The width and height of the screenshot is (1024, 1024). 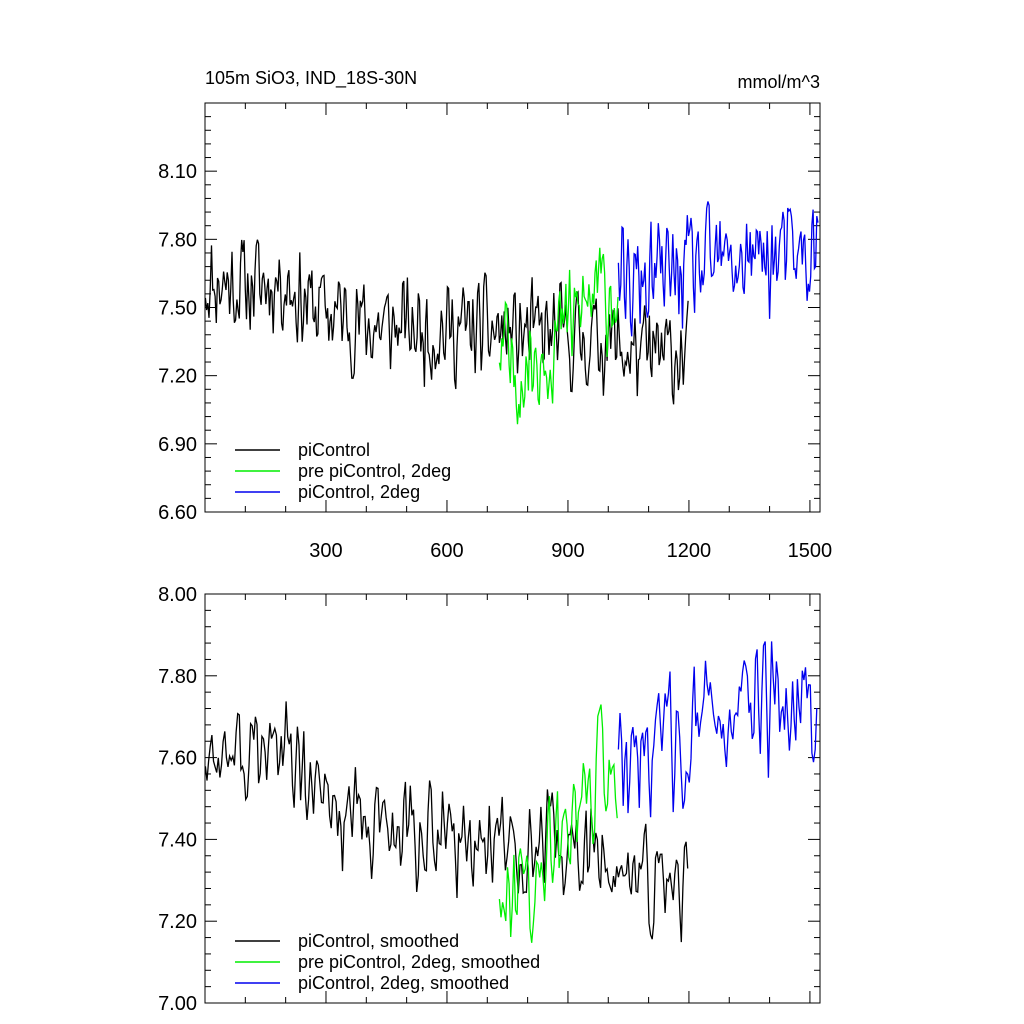 I want to click on chart-units: mmol/m^3, so click(x=779, y=82).